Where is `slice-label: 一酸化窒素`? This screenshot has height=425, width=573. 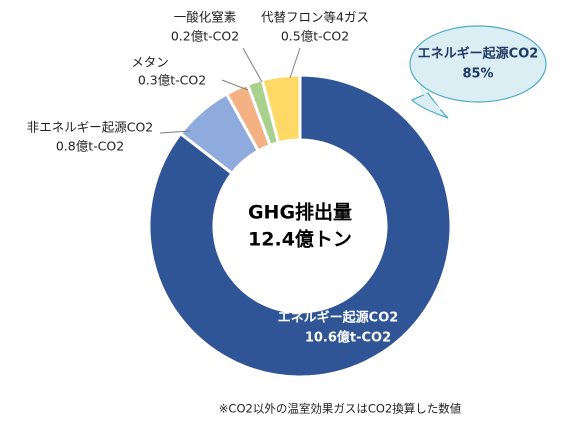 slice-label: 一酸化窒素 is located at coordinates (205, 17).